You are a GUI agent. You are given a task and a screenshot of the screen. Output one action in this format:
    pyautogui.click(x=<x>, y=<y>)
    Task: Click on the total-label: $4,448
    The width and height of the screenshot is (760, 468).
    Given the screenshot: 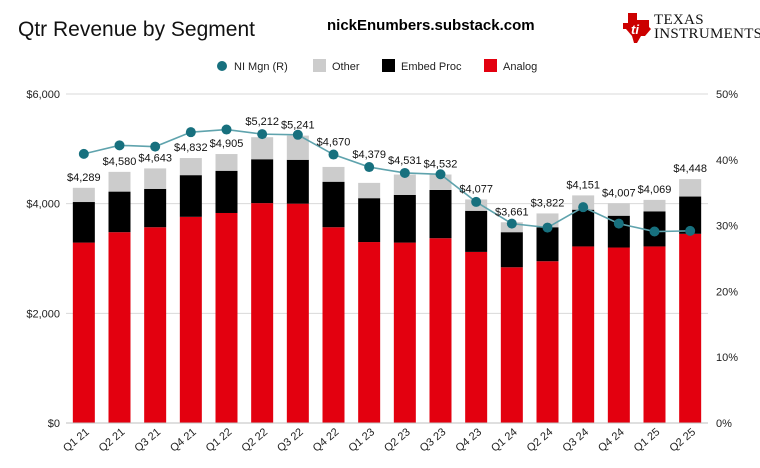 What is the action you would take?
    pyautogui.click(x=690, y=169)
    